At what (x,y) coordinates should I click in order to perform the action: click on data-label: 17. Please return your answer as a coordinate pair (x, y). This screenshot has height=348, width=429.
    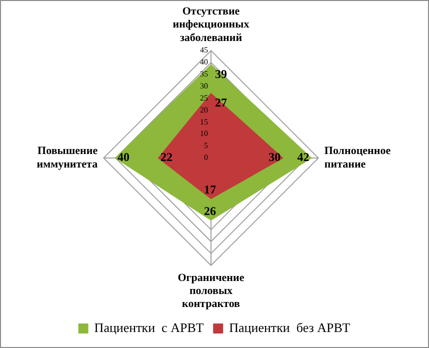
    Looking at the image, I should click on (210, 189).